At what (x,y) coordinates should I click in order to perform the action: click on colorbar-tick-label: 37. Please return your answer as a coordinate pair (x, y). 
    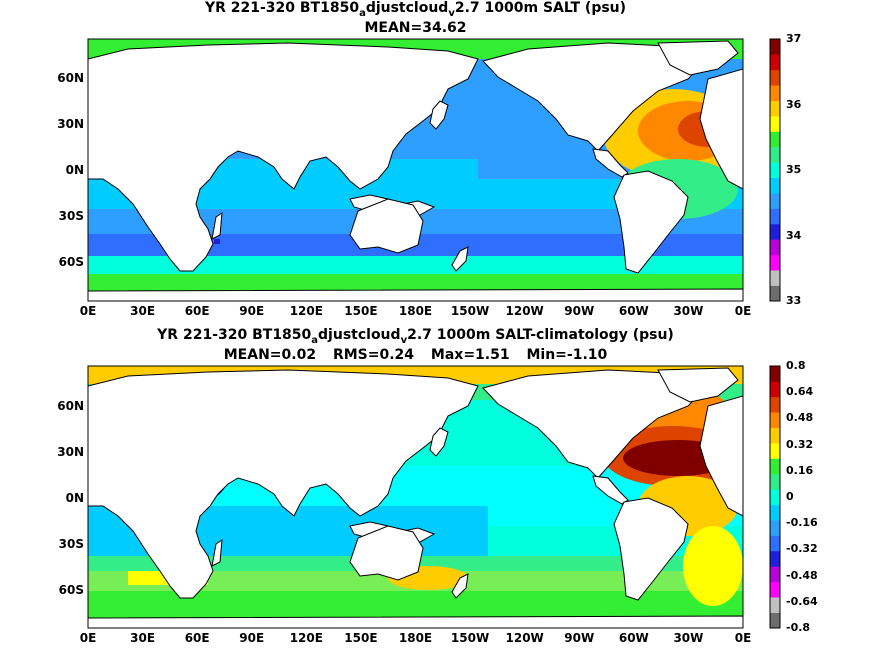
    Looking at the image, I should click on (794, 38).